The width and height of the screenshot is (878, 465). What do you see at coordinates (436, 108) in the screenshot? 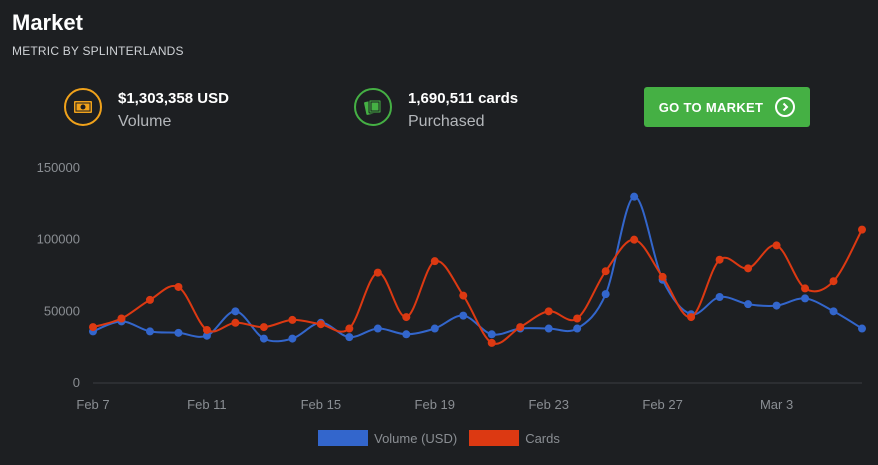
I see `purchased-stat: 1,690,511 cards Purchased` at bounding box center [436, 108].